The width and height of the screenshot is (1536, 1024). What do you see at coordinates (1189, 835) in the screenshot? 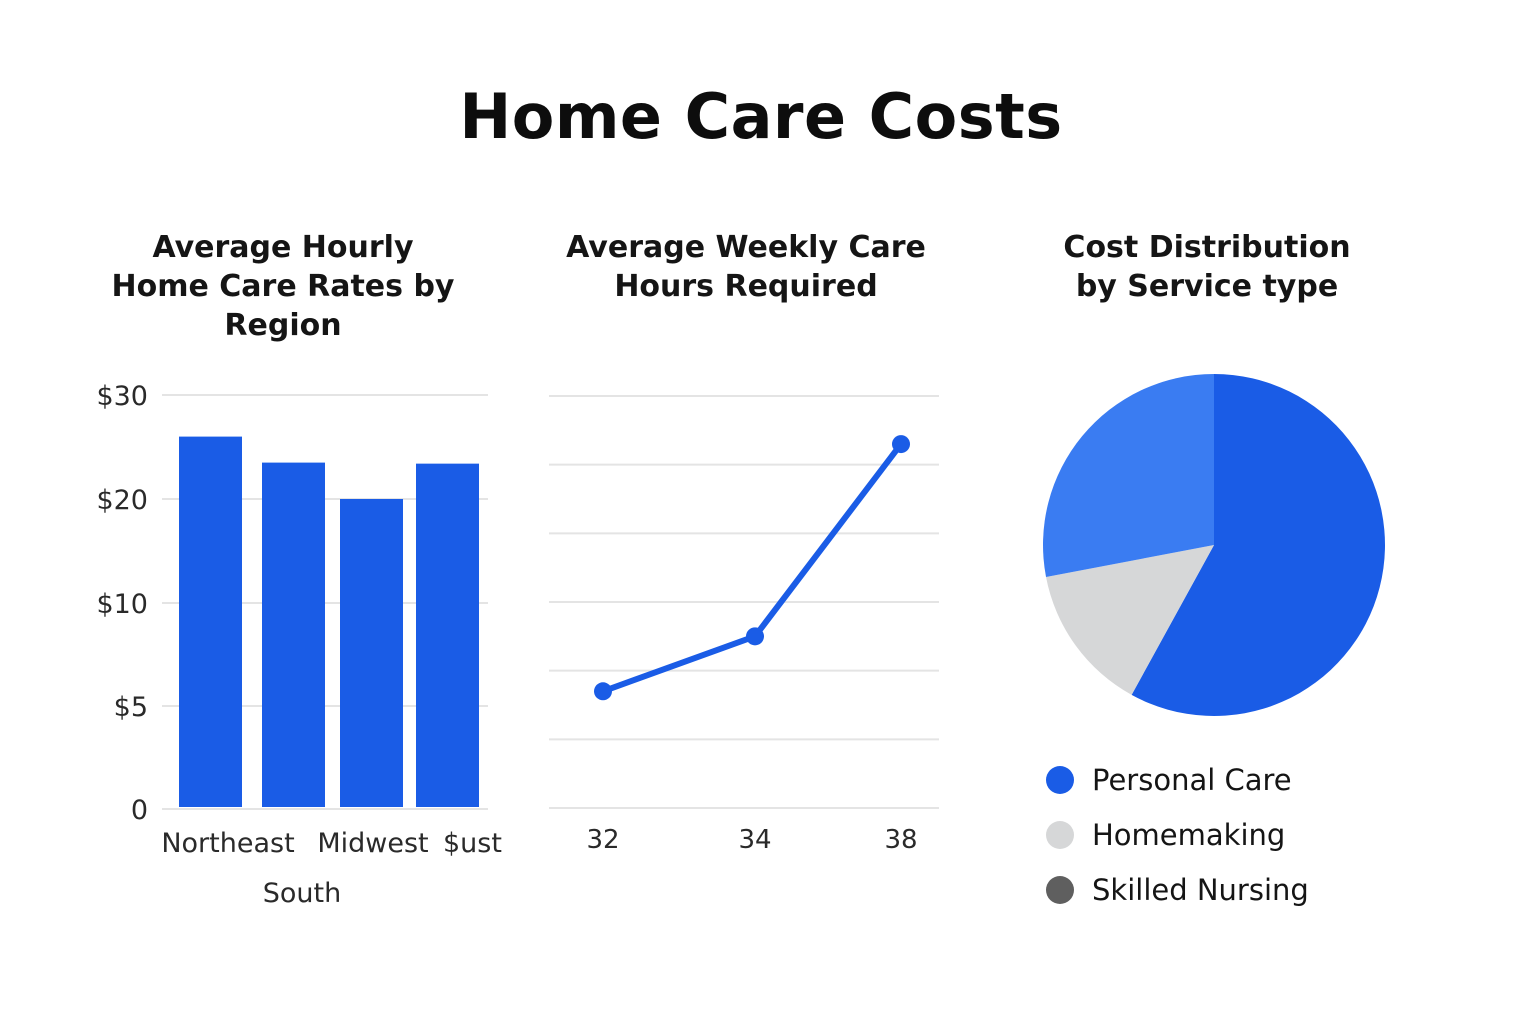
I see `legend-label: Homemaking` at bounding box center [1189, 835].